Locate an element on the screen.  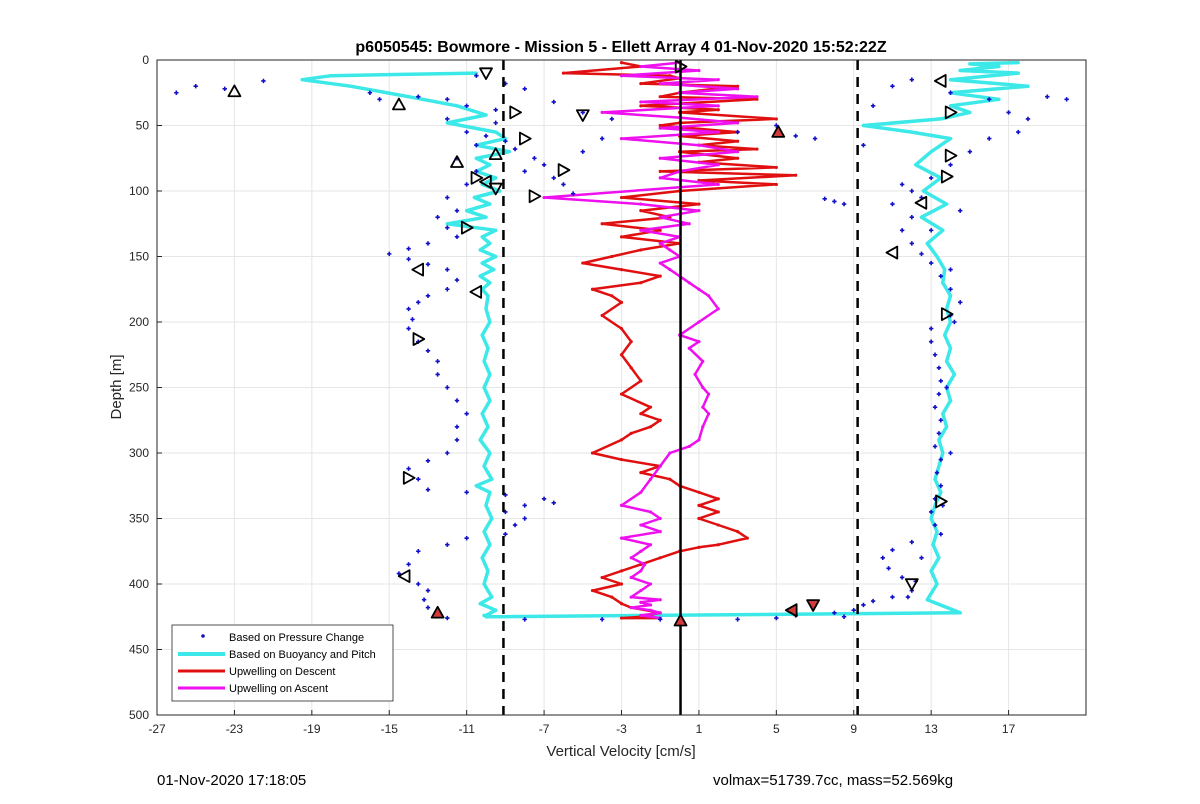
x-axis-ticks: -27 -23 -19 -15 -11 -7 -3 1 5 9 13 17 is located at coordinates (582, 723).